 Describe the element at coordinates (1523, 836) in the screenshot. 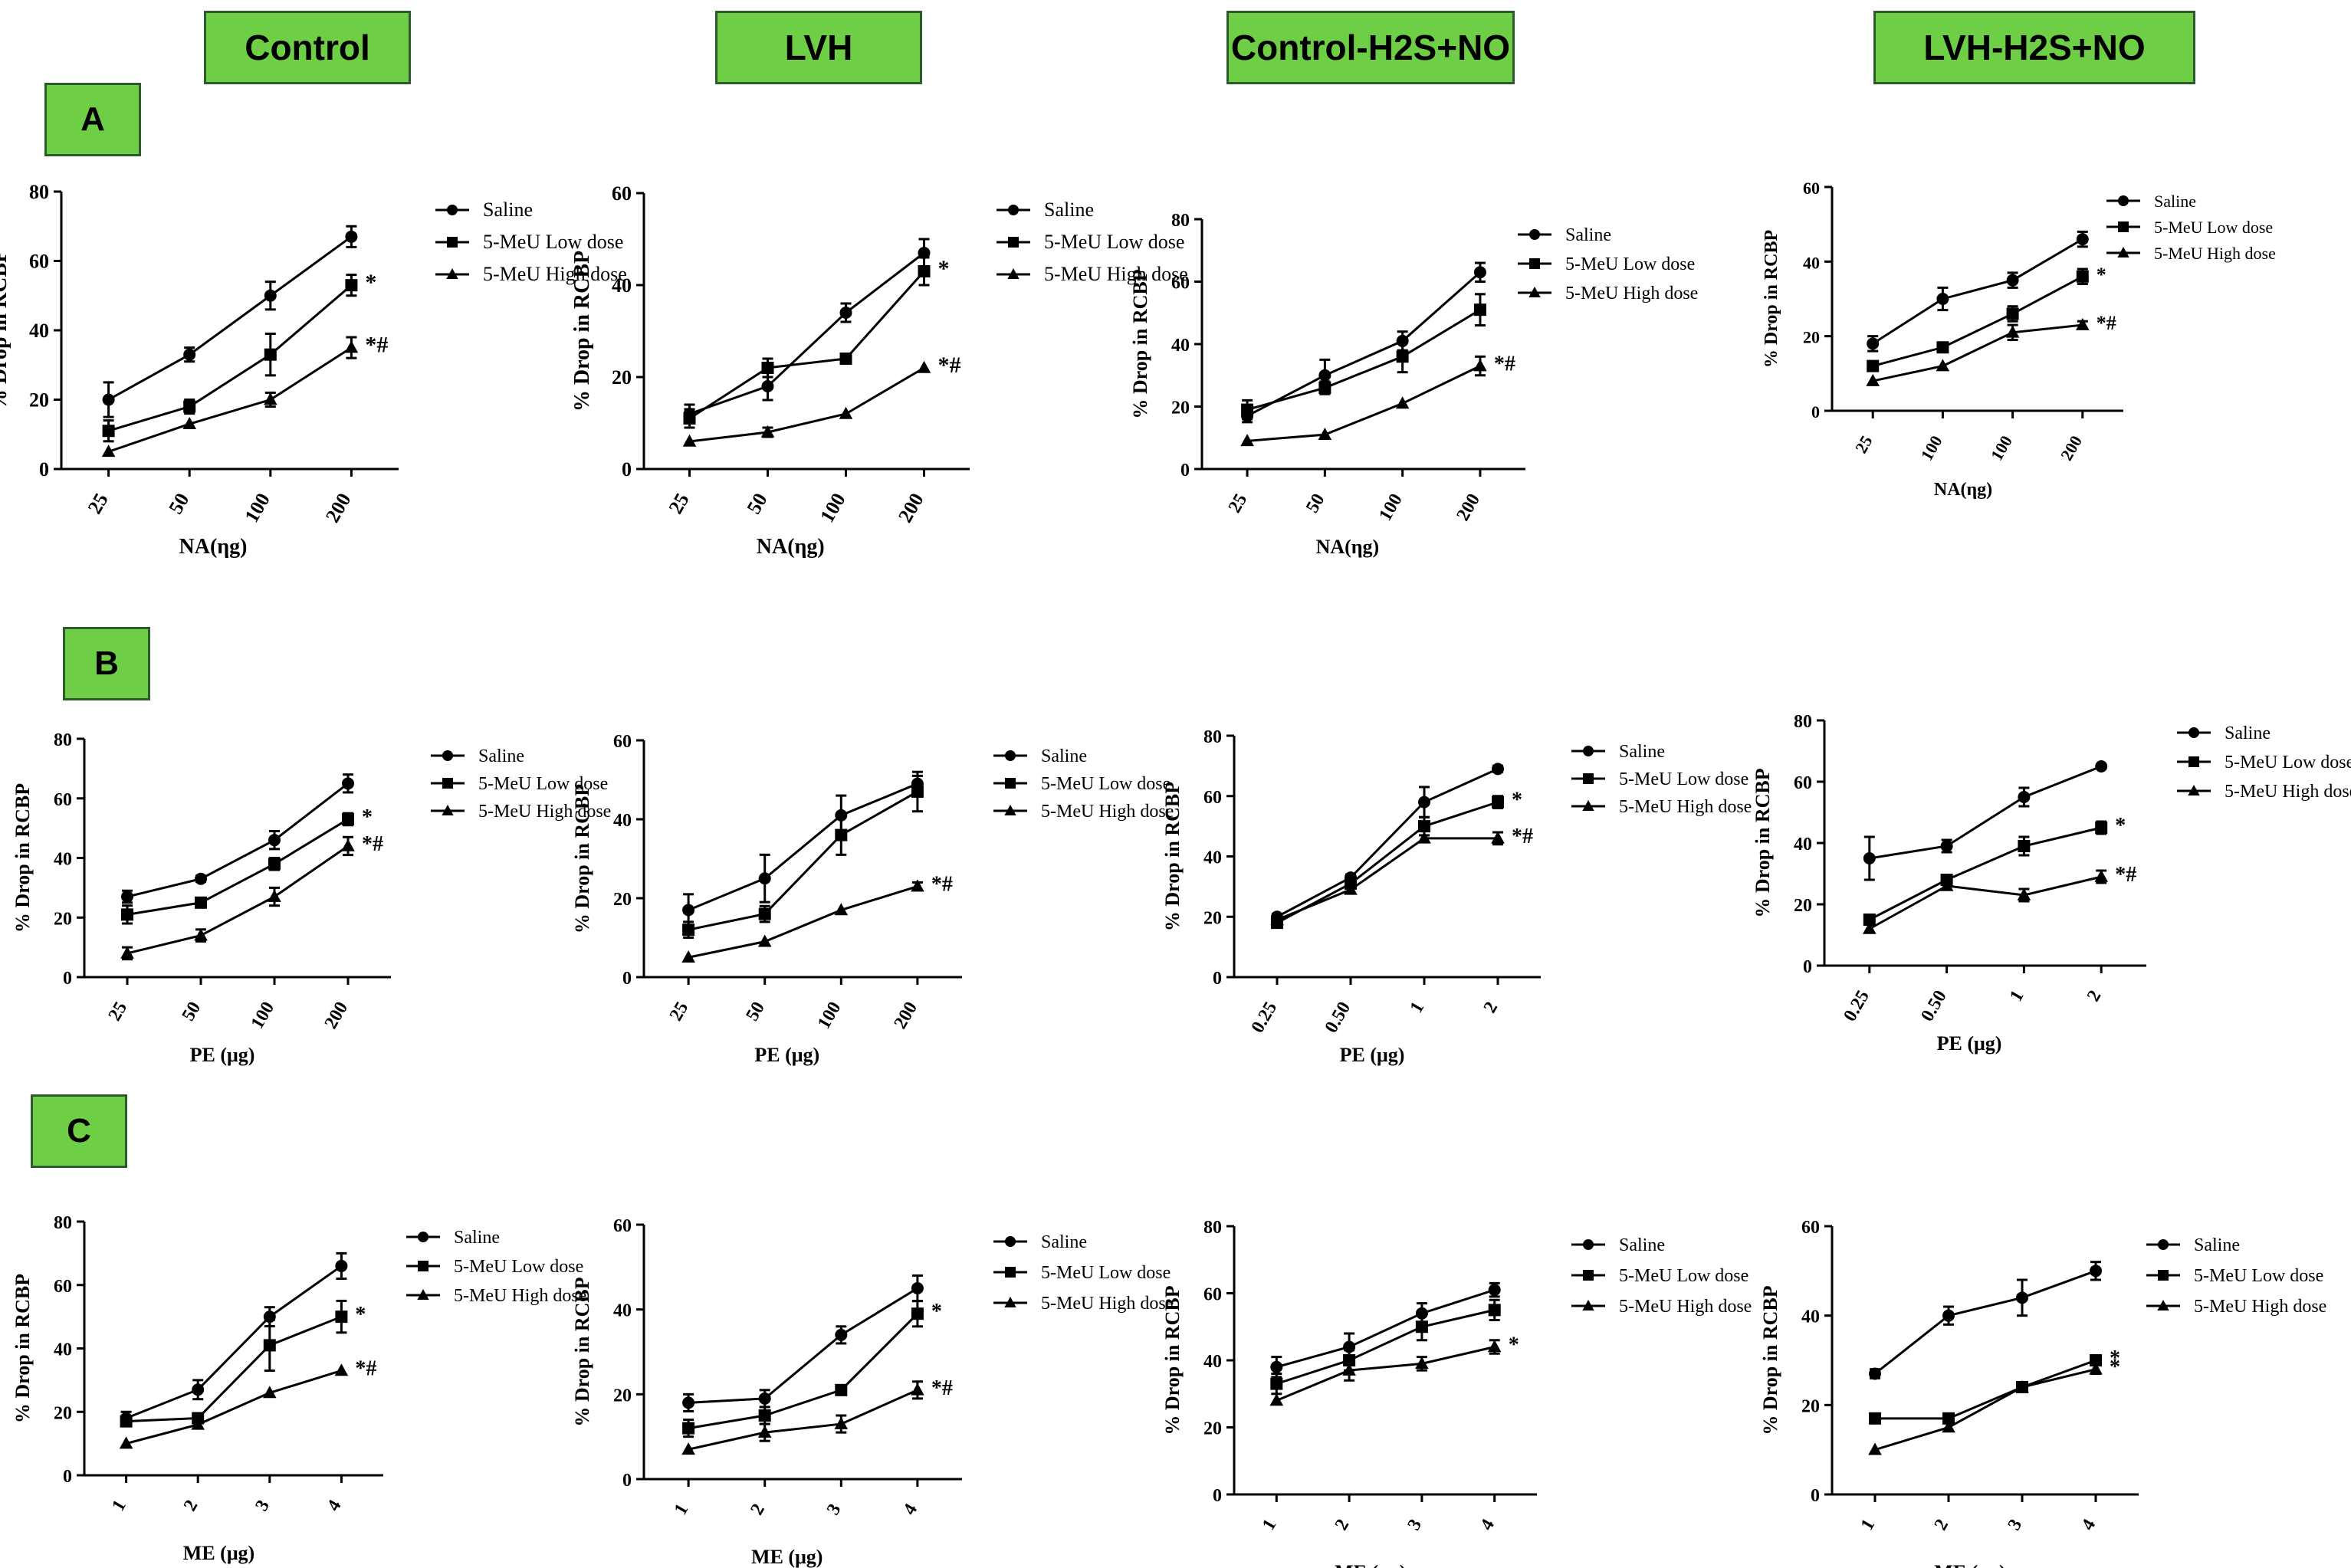

I see `significance-mark: *#` at that location.